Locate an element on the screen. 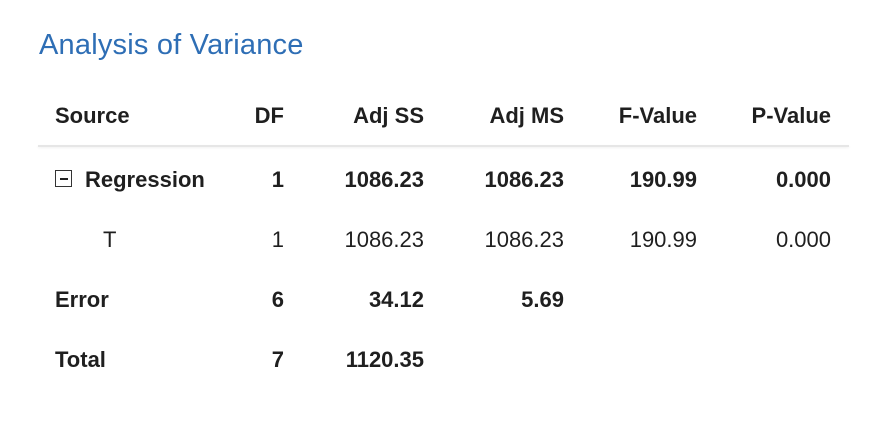 The image size is (880, 446). row-t-p-value: 0.000 is located at coordinates (803, 239).